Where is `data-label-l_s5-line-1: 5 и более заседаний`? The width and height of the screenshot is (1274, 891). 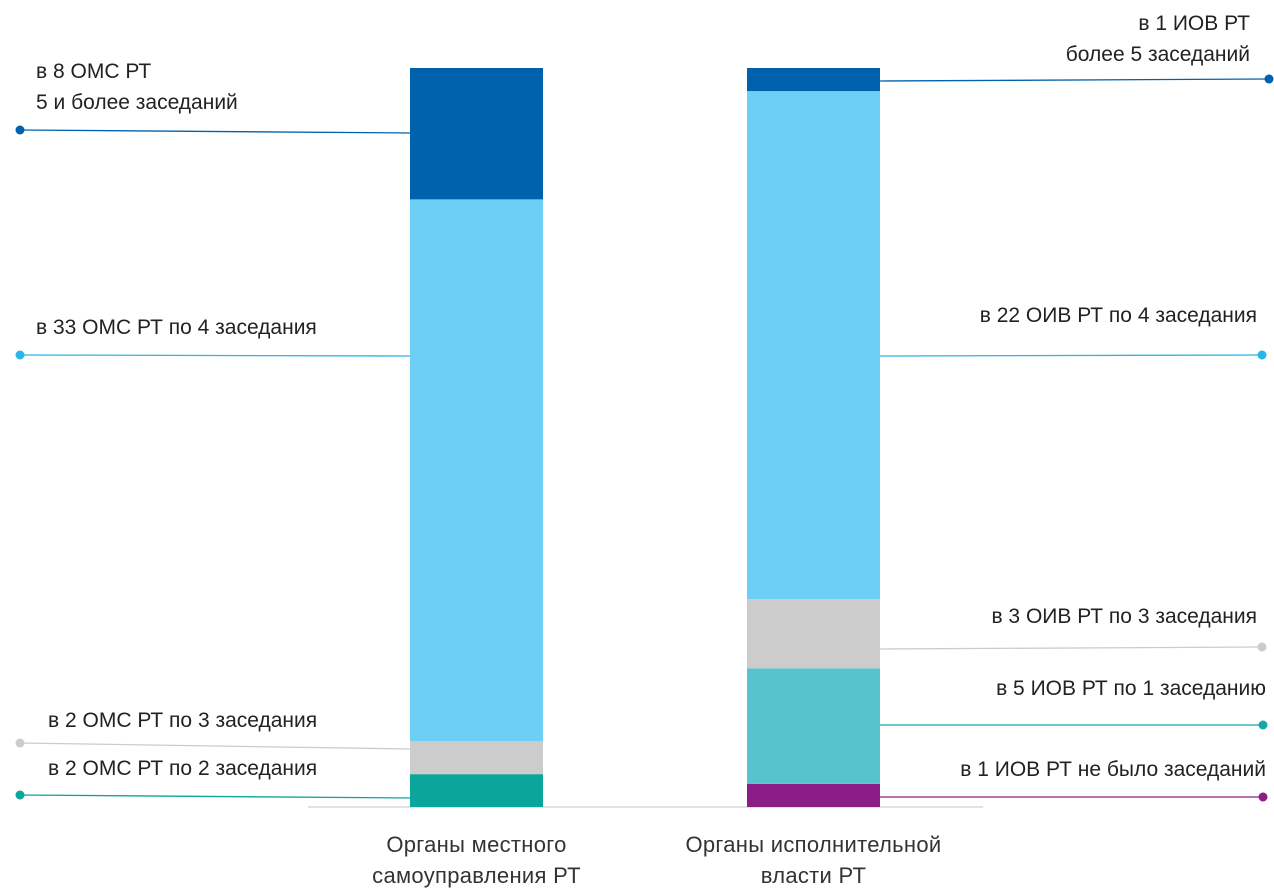
data-label-l_s5-line-1: 5 и более заседаний is located at coordinates (137, 102).